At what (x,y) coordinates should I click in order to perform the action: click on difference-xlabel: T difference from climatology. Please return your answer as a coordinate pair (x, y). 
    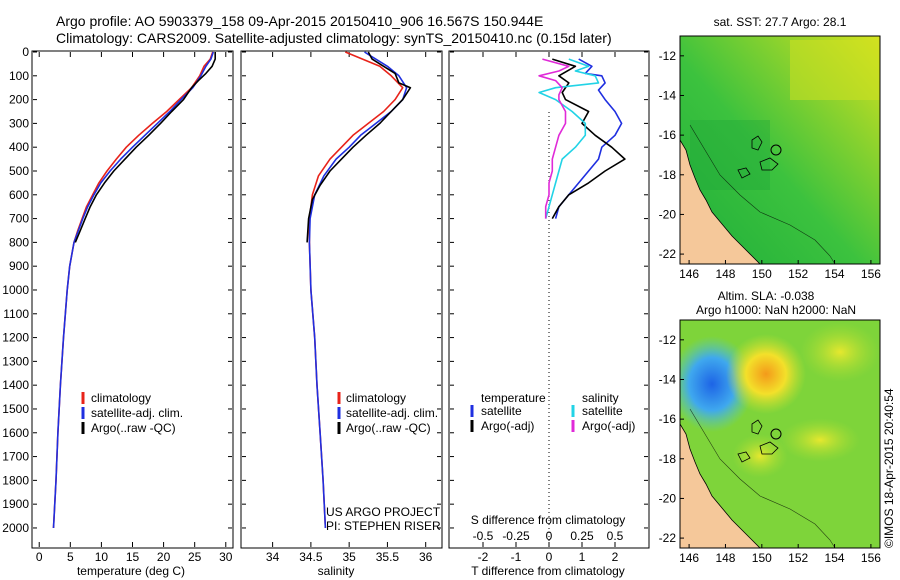
    Looking at the image, I should click on (548, 571).